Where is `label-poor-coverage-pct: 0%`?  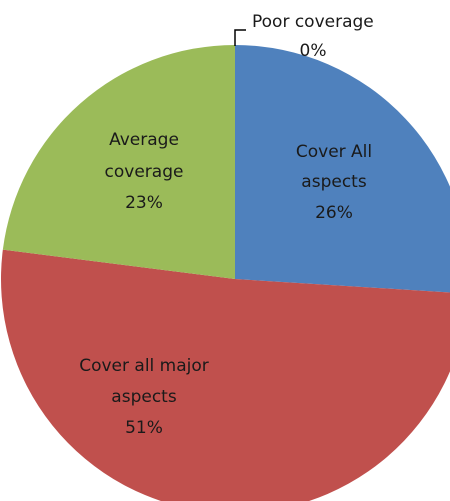 label-poor-coverage-pct: 0% is located at coordinates (313, 51).